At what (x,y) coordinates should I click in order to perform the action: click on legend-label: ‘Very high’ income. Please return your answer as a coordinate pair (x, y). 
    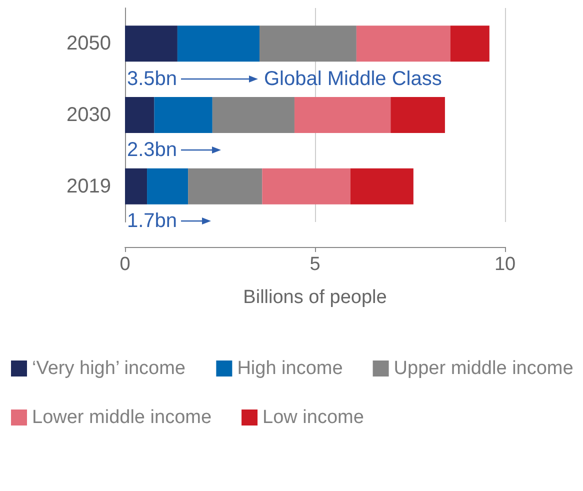
    Looking at the image, I should click on (109, 368).